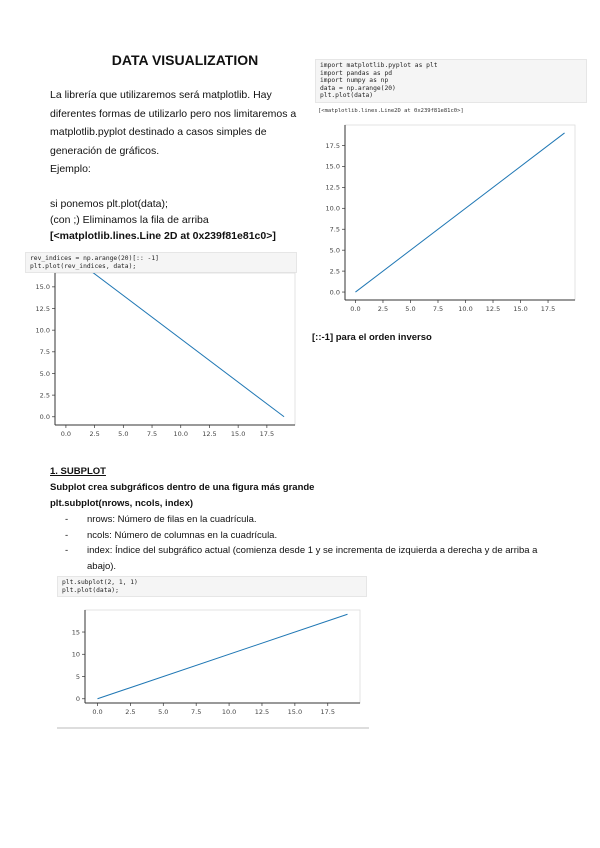 The image size is (600, 848). Describe the element at coordinates (347, 96) in the screenshot. I see `code-line: plt.plot(data)` at that location.